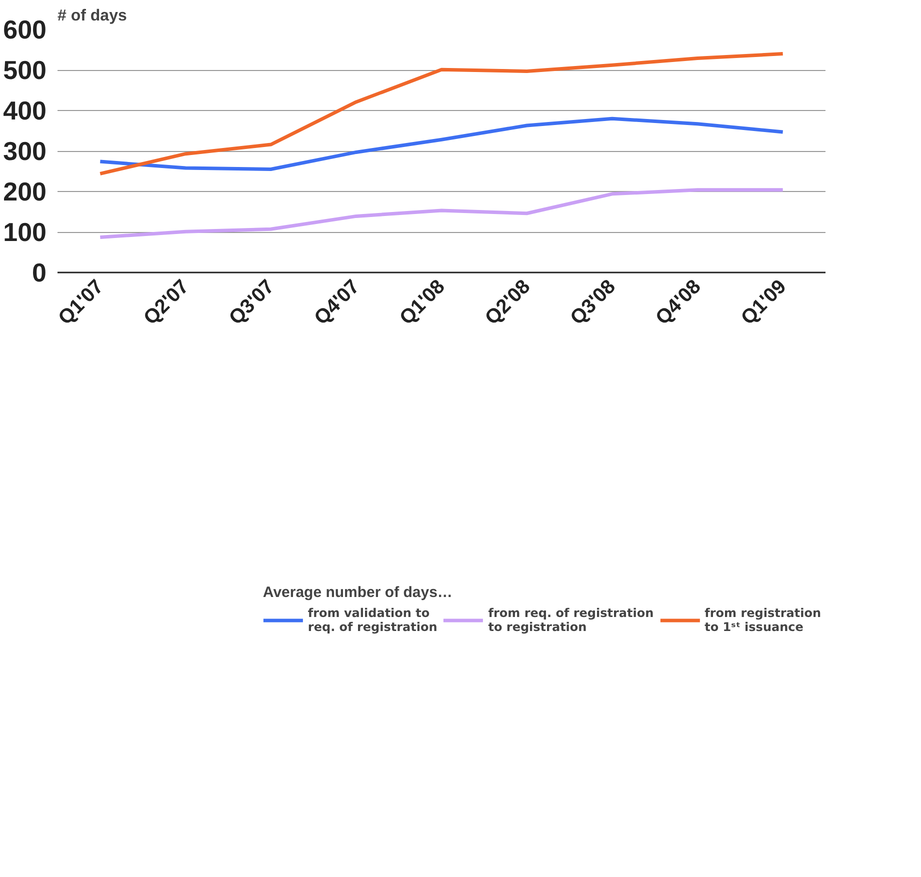 The height and width of the screenshot is (877, 921). I want to click on y-tick-label: 300, so click(25, 151).